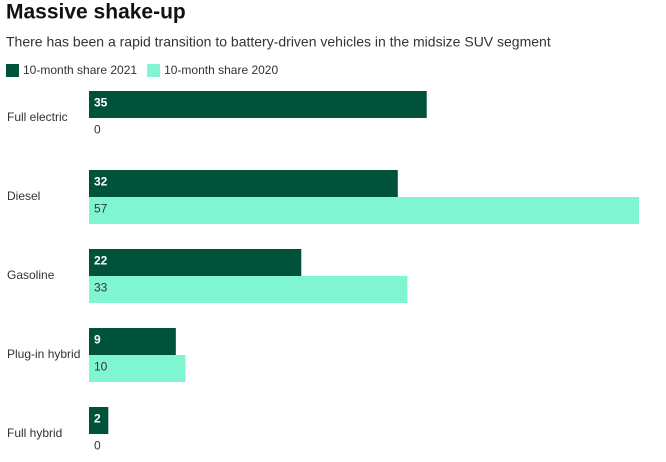 The image size is (666, 462). I want to click on category-label: Full hybrid, so click(34, 433).